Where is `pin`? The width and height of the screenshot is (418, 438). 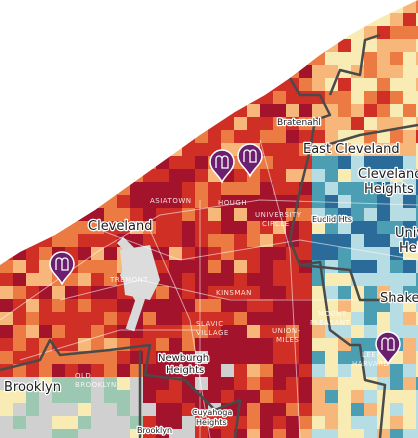 pin is located at coordinates (388, 348).